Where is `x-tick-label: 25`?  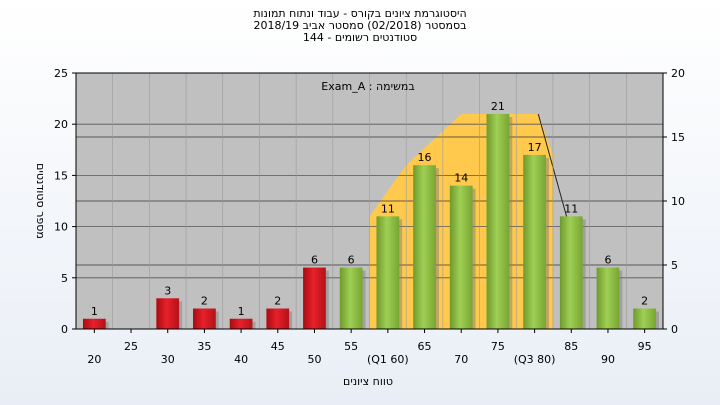 x-tick-label: 25 is located at coordinates (131, 346).